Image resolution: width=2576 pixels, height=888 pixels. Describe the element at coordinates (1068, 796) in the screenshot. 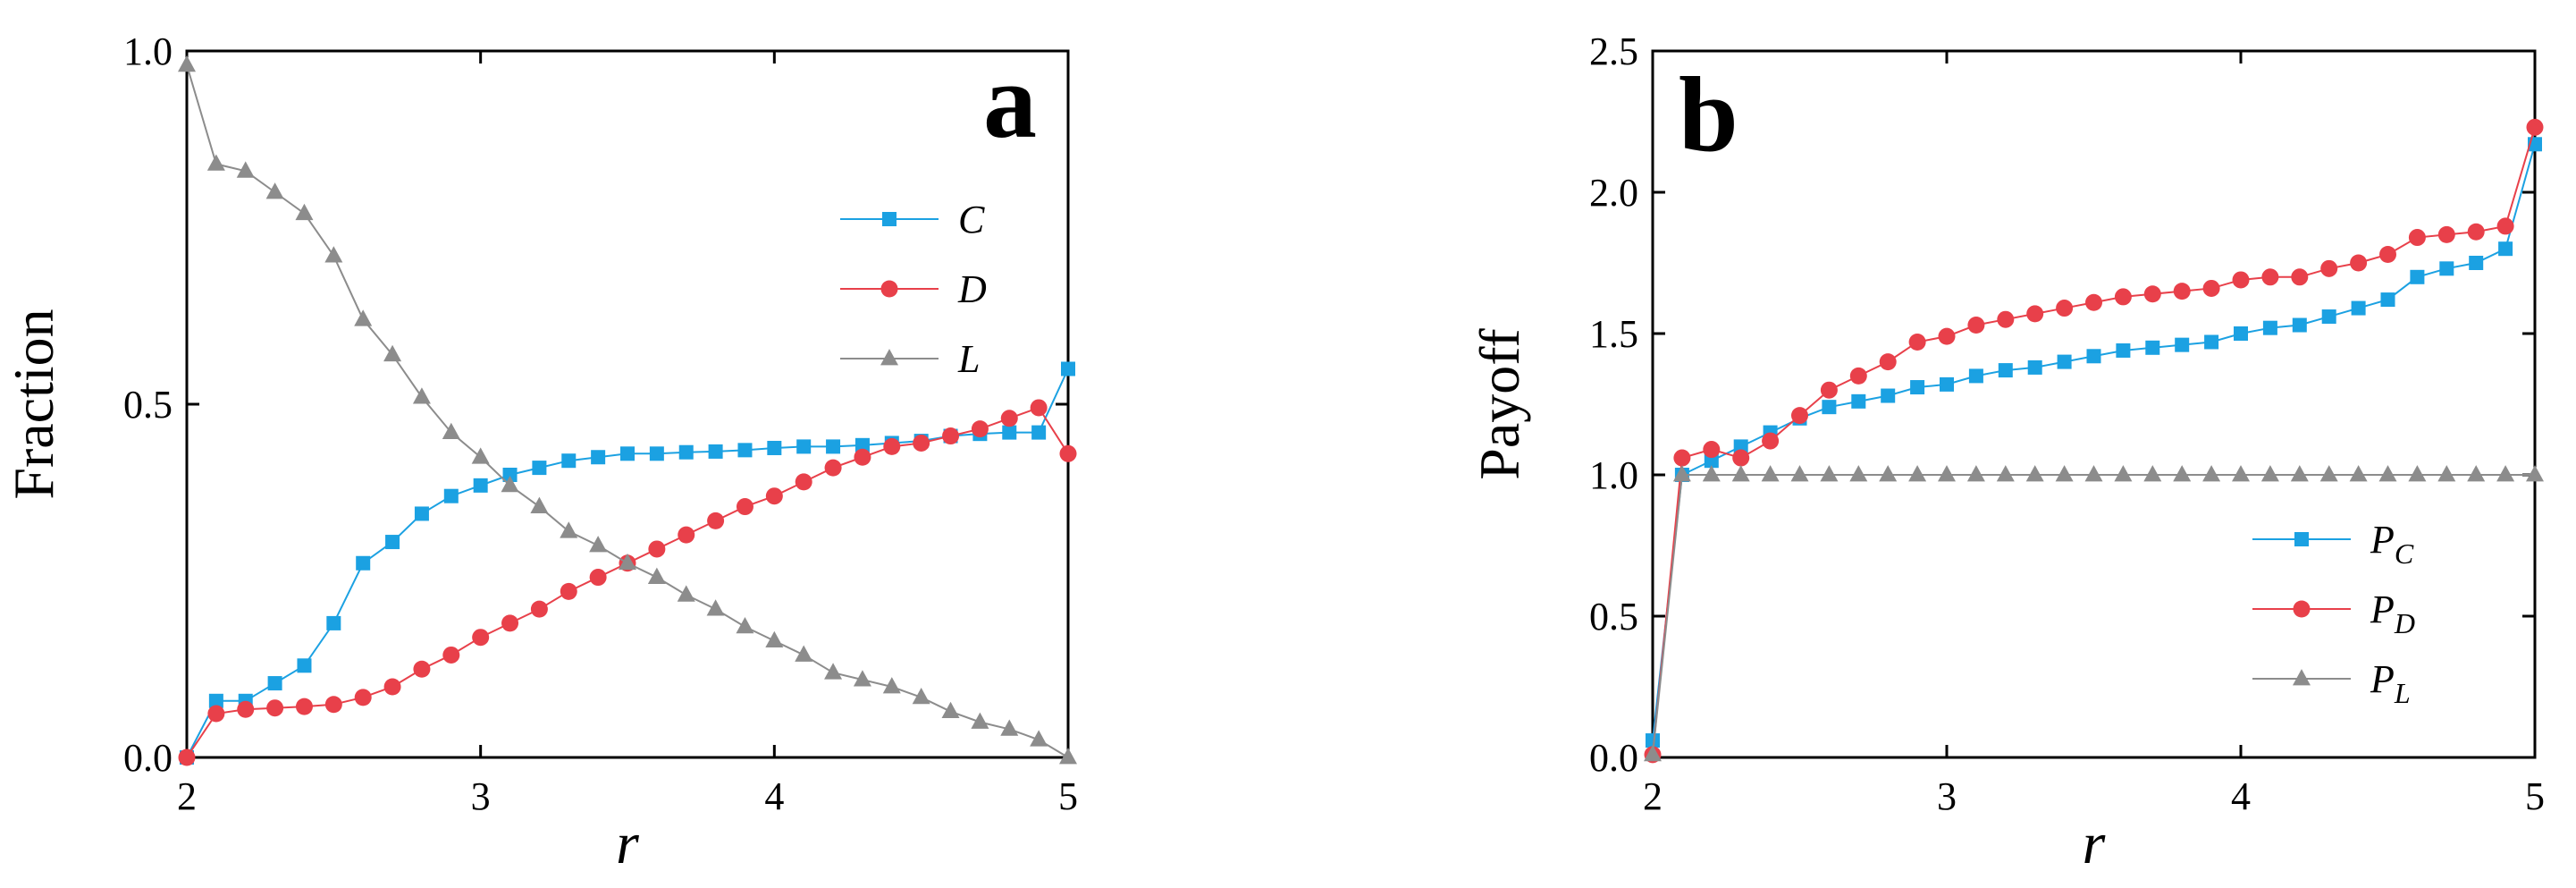

I see `x-tick-label: 5` at that location.